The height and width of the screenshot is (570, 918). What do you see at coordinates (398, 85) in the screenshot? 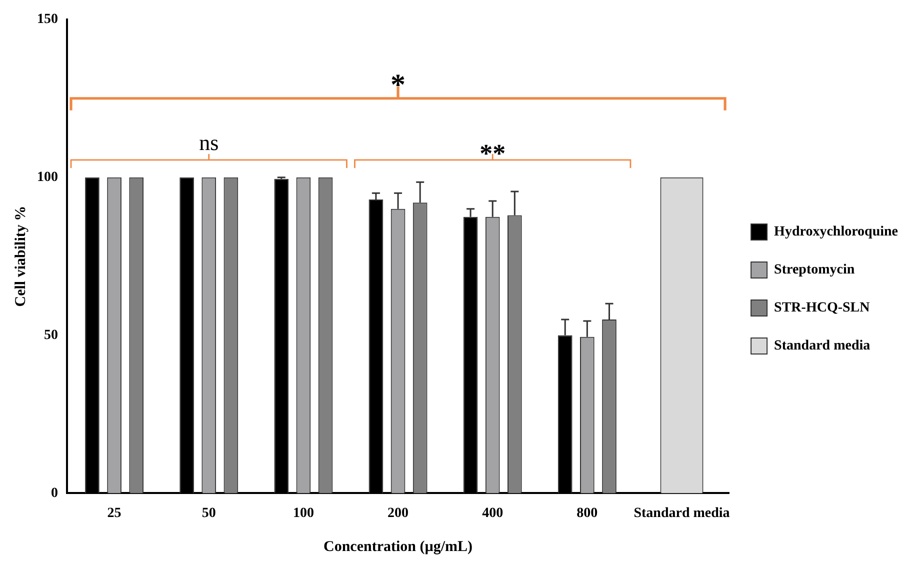
I see `annotation: *` at bounding box center [398, 85].